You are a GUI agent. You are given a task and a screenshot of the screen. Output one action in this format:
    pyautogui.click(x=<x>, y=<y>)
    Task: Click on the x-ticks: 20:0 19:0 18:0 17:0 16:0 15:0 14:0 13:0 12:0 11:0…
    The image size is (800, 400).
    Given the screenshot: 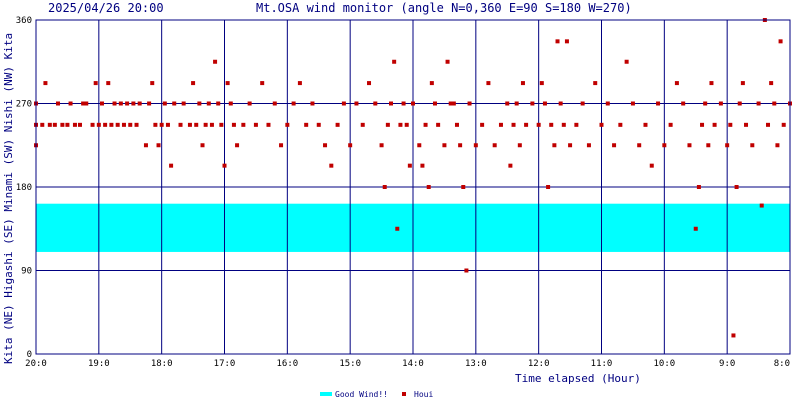 What is the action you would take?
    pyautogui.click(x=407, y=364)
    